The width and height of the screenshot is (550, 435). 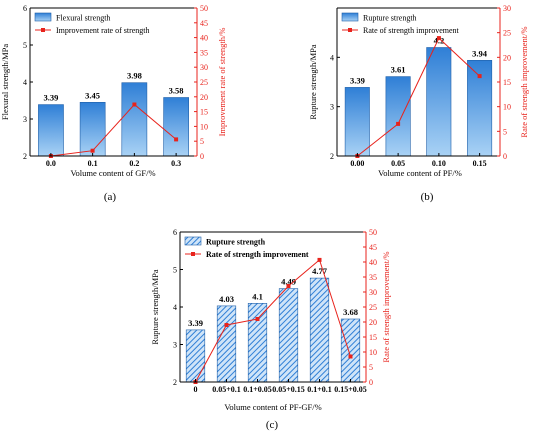 What do you see at coordinates (204, 126) in the screenshot?
I see `y-right-tick-label-a-2: 10` at bounding box center [204, 126].